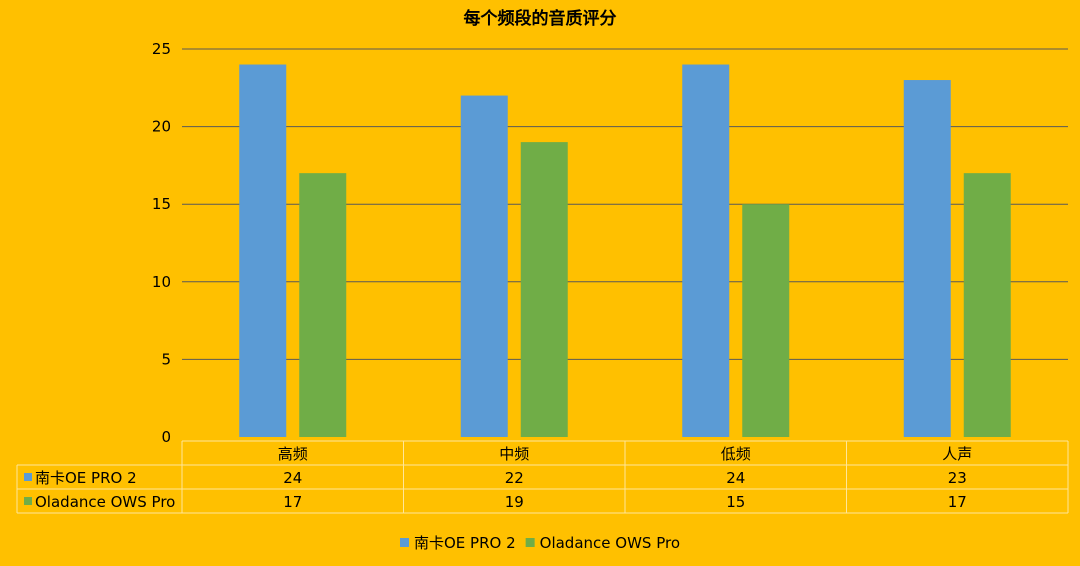  I want to click on category-label: 中频, so click(514, 454).